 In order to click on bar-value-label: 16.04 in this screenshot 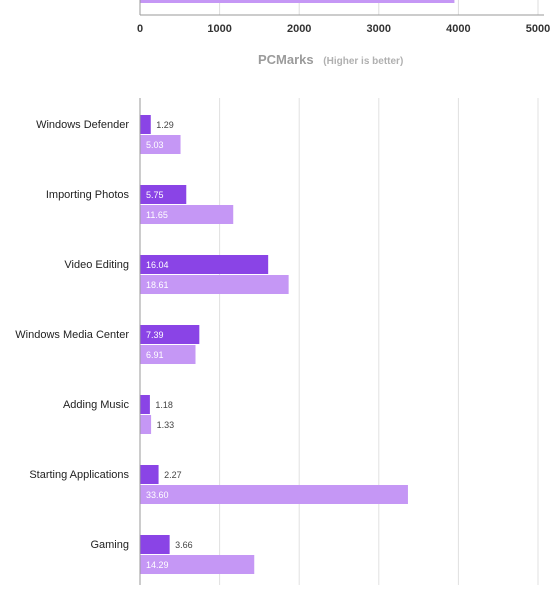, I will do `click(157, 265)`.